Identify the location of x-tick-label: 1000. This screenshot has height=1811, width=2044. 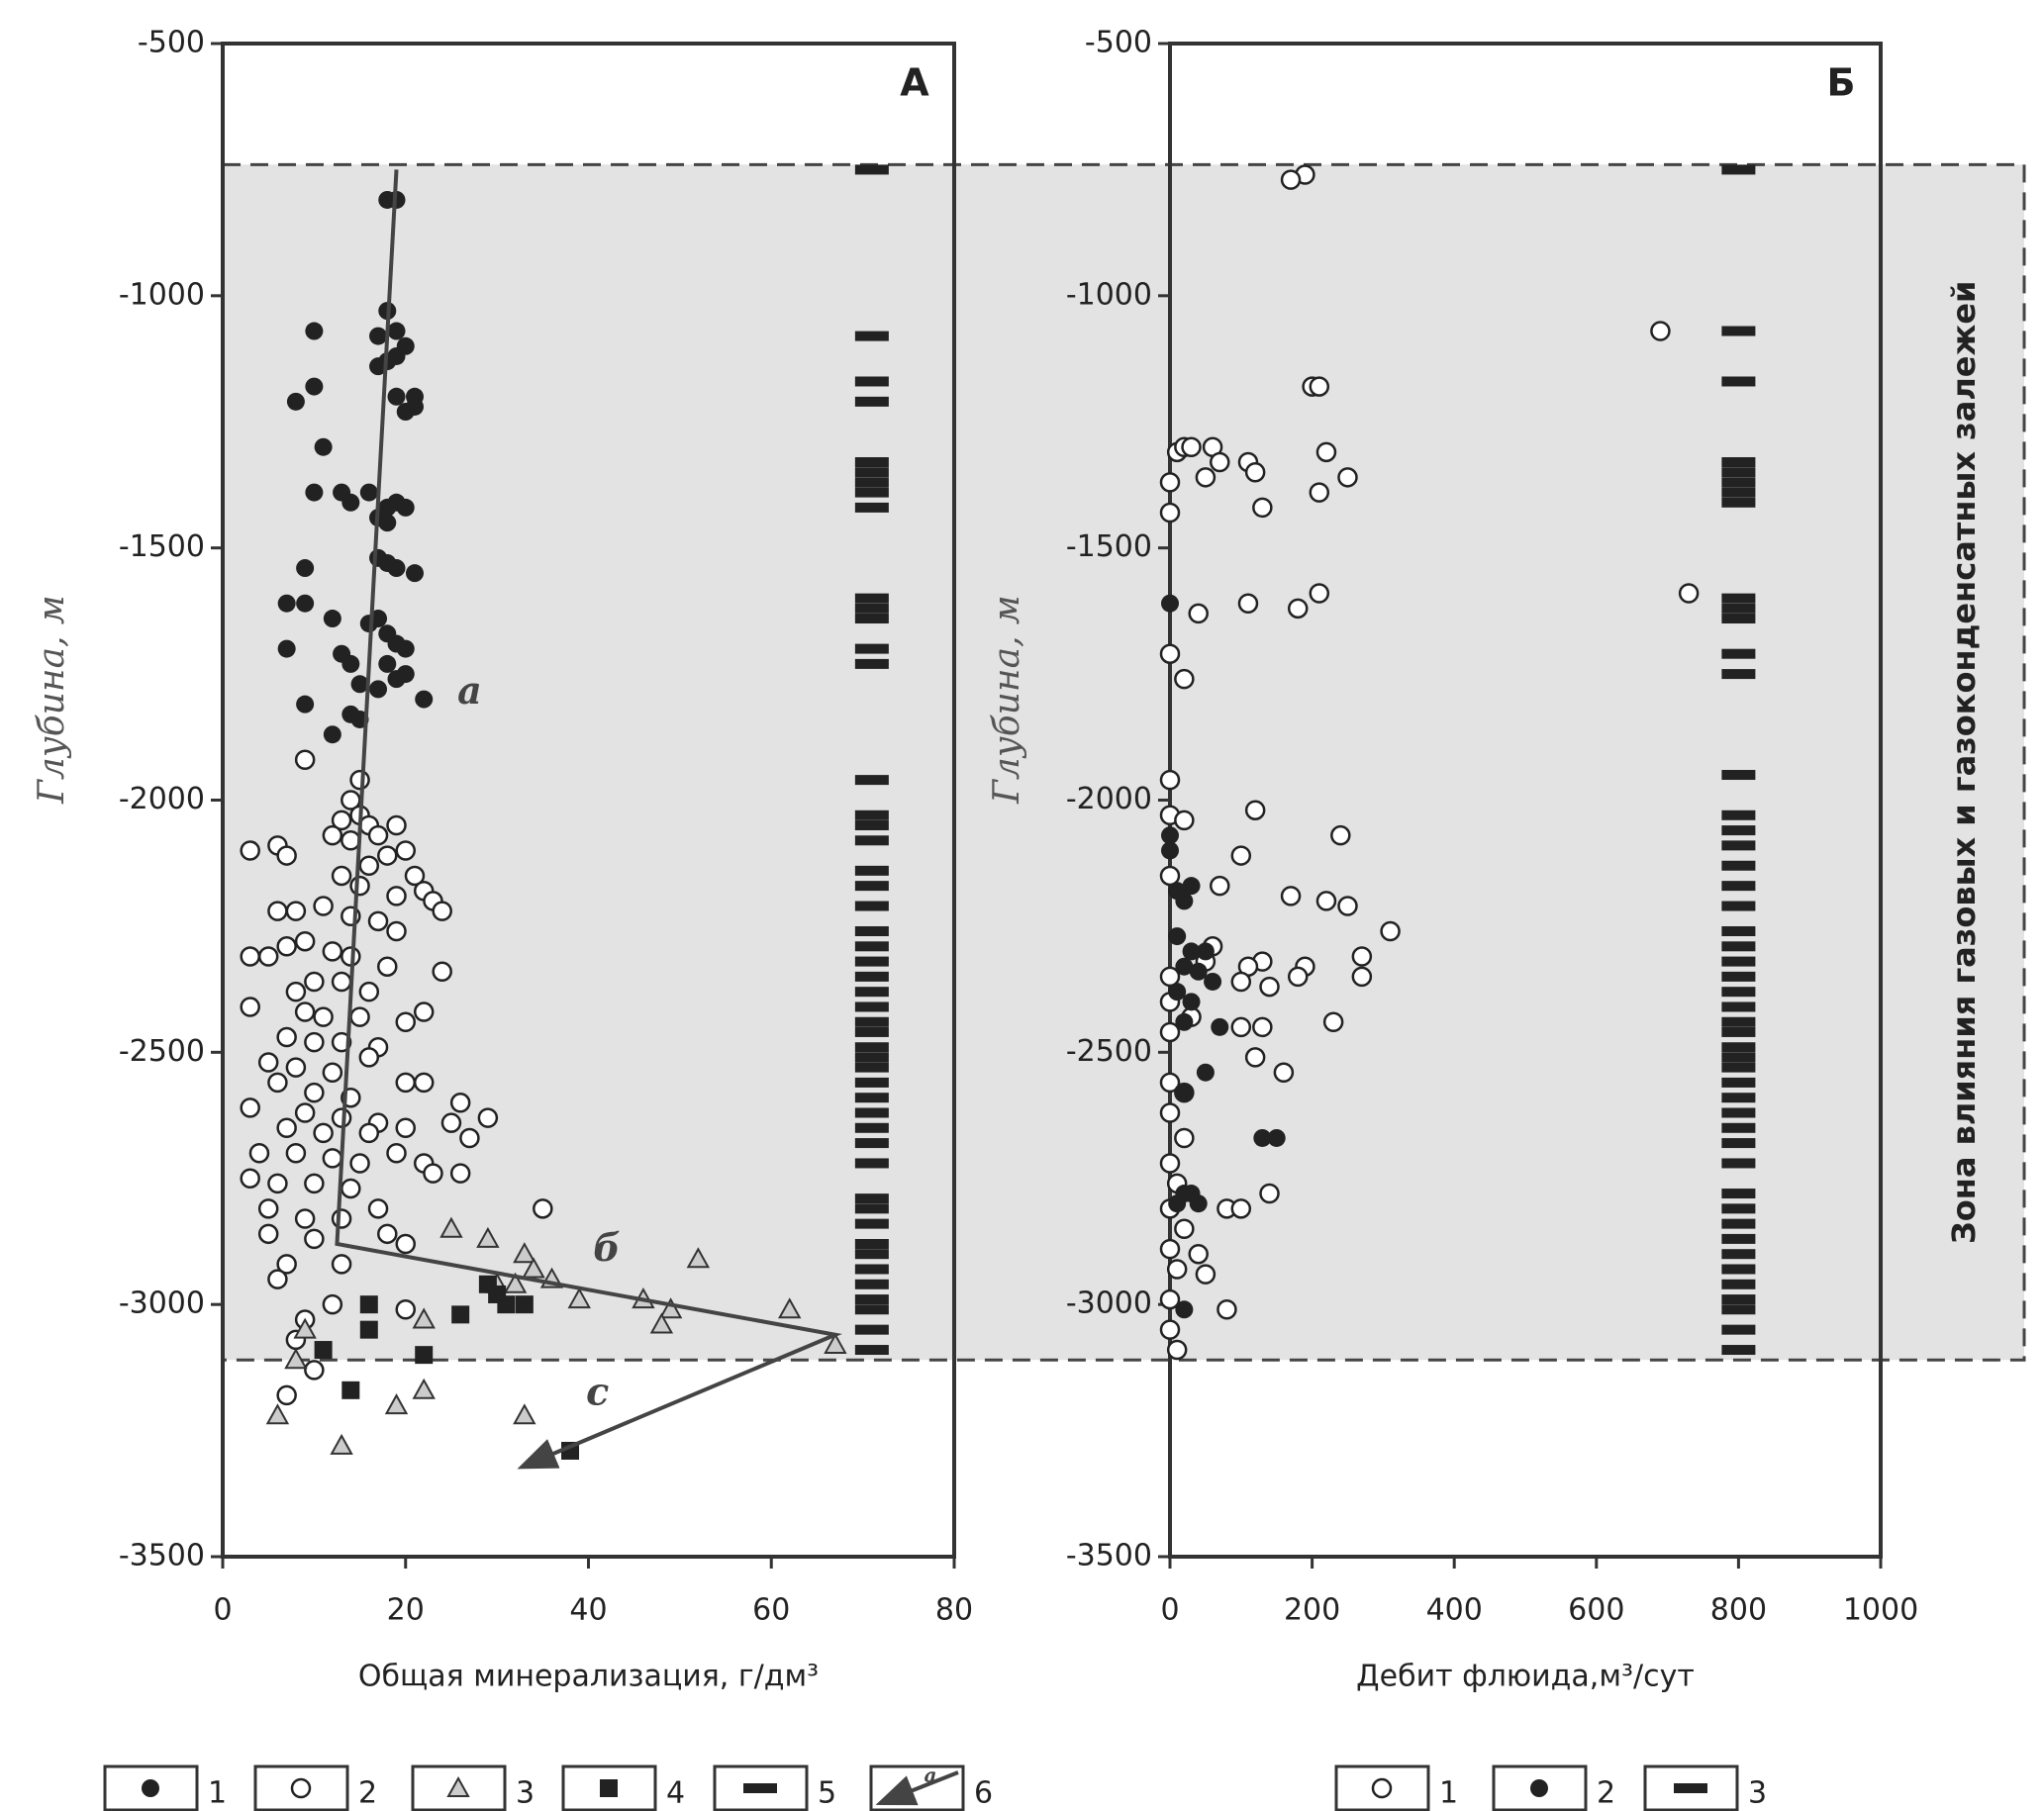
(1880, 1611).